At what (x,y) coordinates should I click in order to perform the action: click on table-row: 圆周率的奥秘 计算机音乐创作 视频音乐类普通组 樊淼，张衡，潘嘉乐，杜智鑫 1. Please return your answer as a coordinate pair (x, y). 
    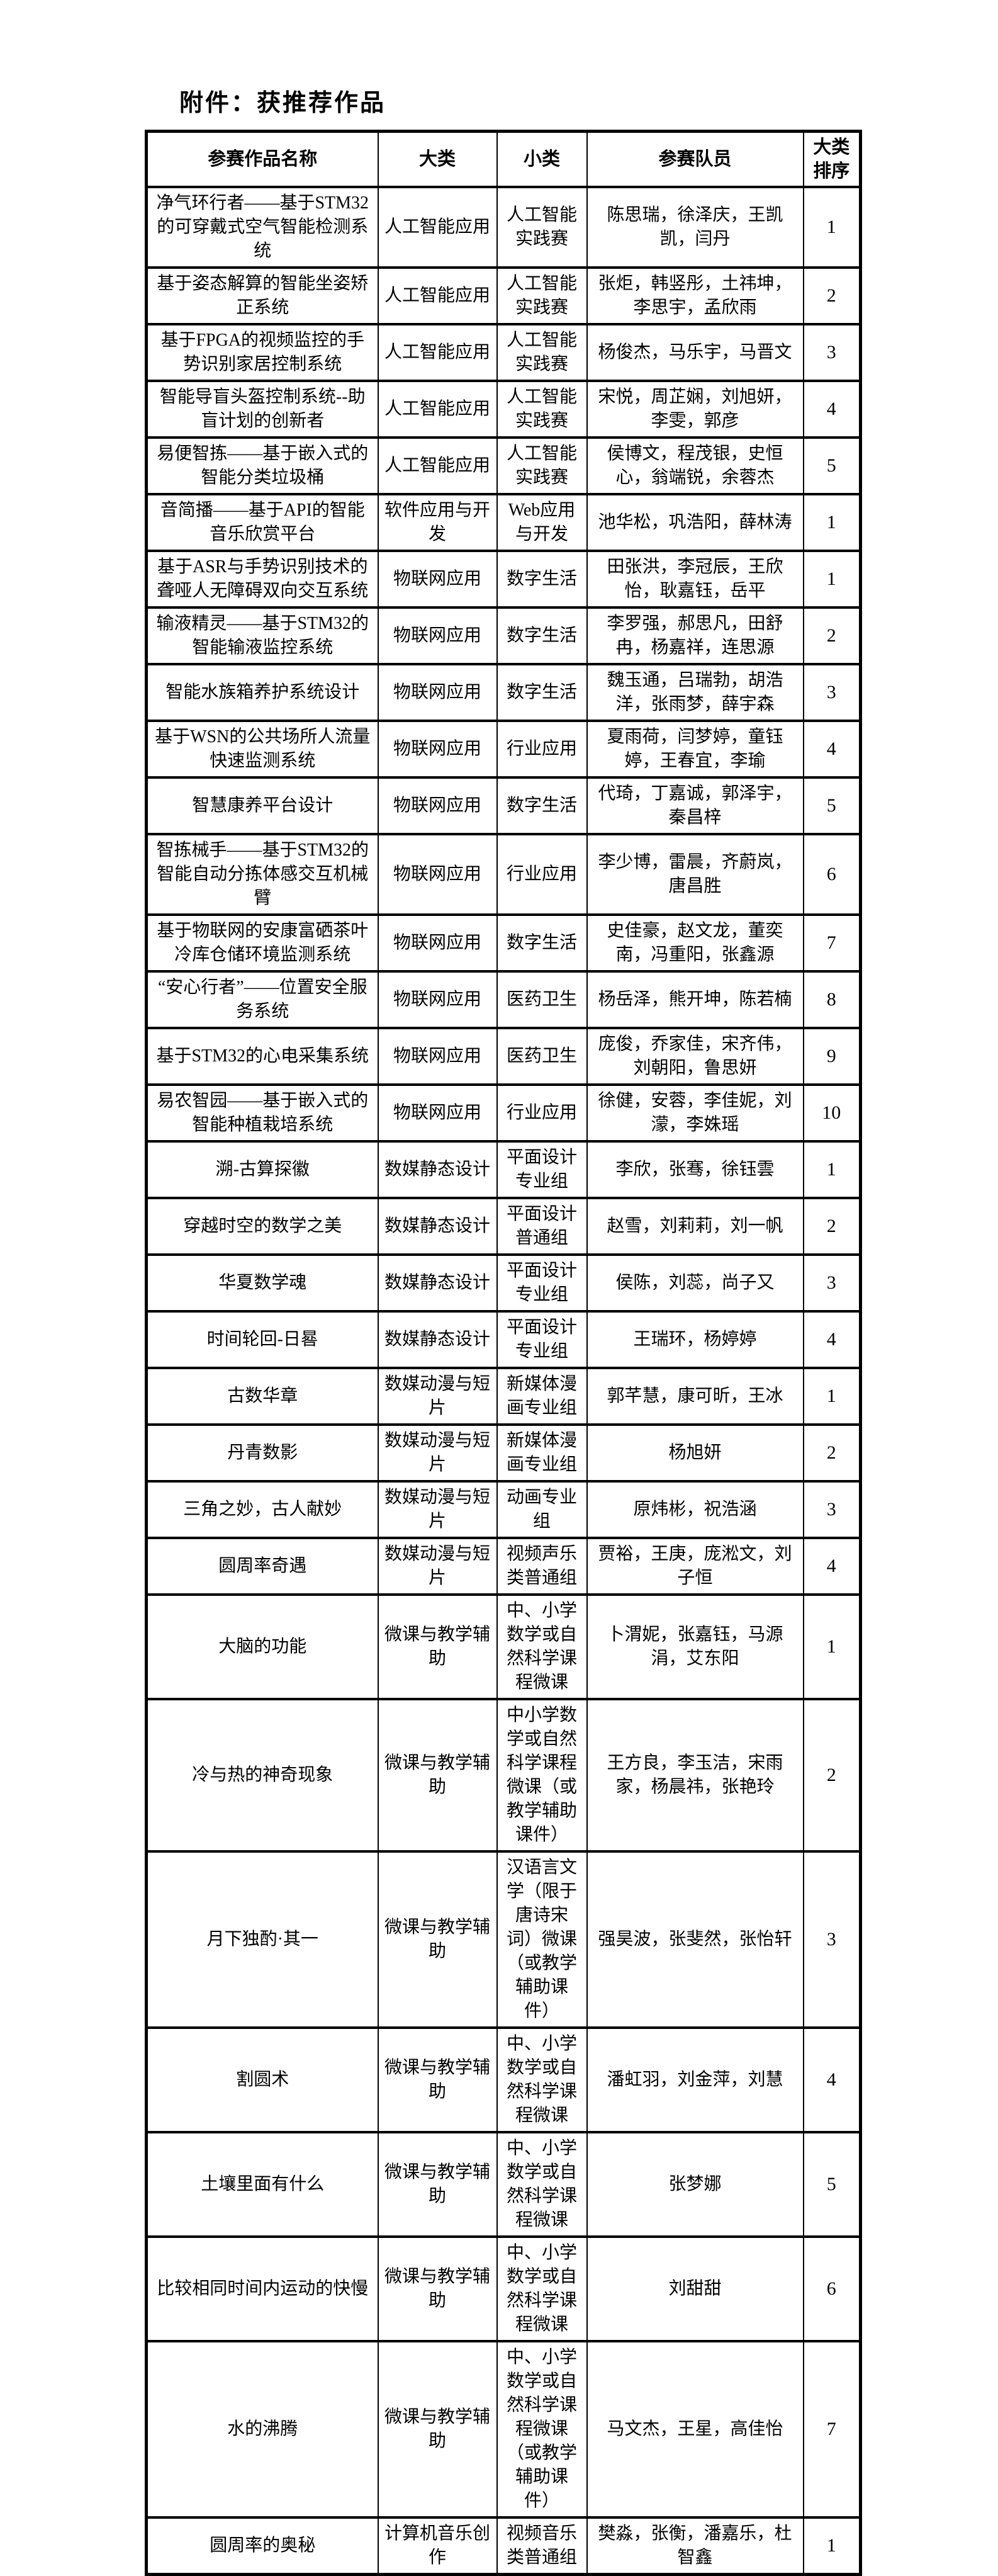
    Looking at the image, I should click on (503, 2546).